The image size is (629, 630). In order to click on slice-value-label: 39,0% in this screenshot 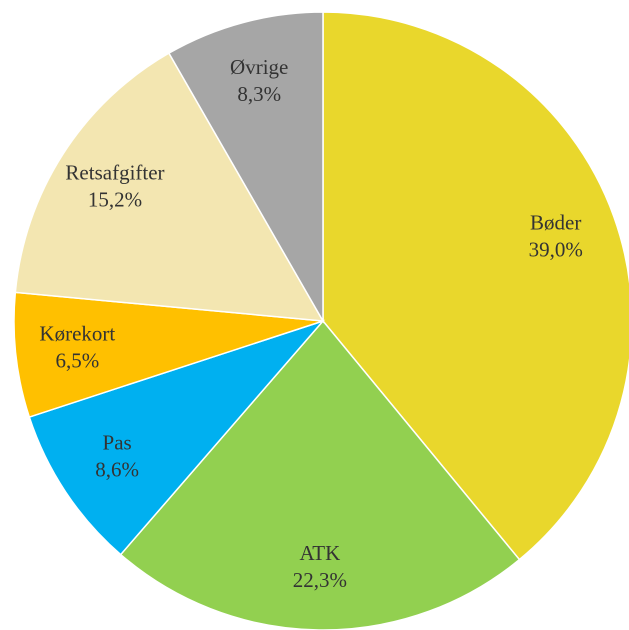, I will do `click(556, 249)`.